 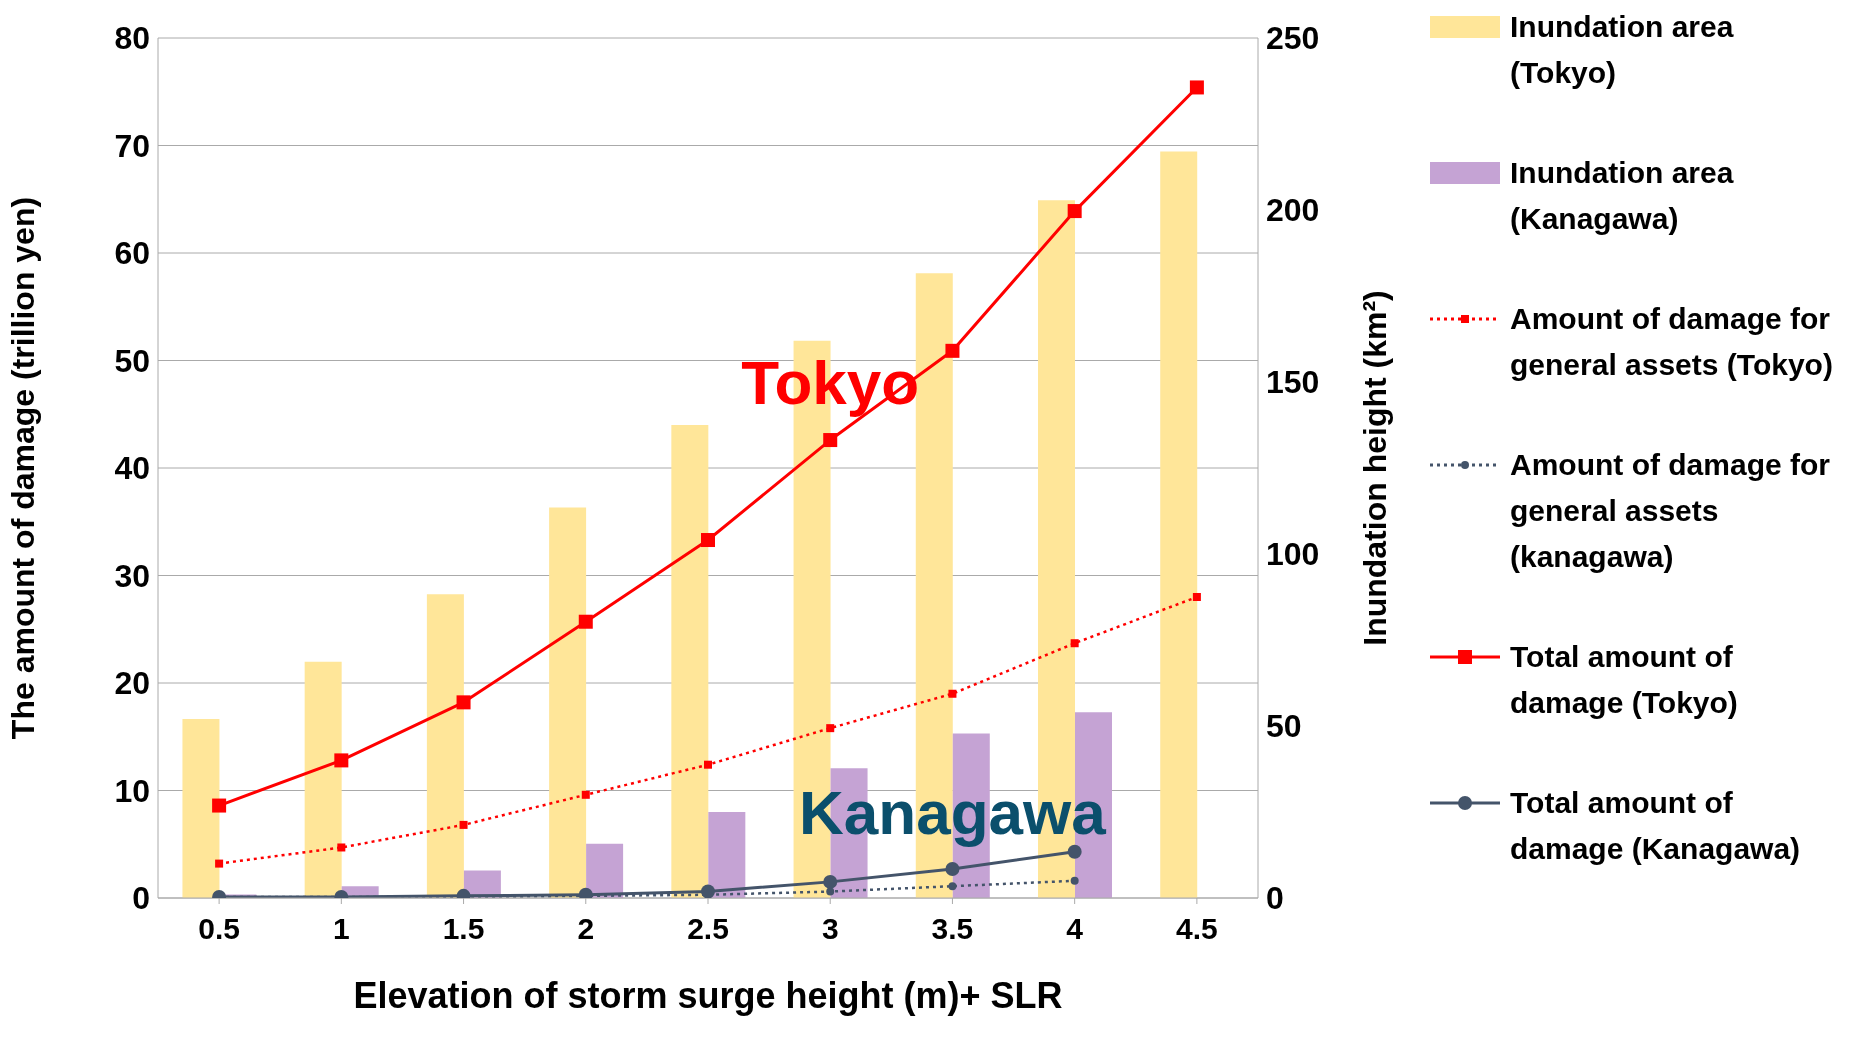 What do you see at coordinates (1293, 554) in the screenshot?
I see `y2-tick-label: 100` at bounding box center [1293, 554].